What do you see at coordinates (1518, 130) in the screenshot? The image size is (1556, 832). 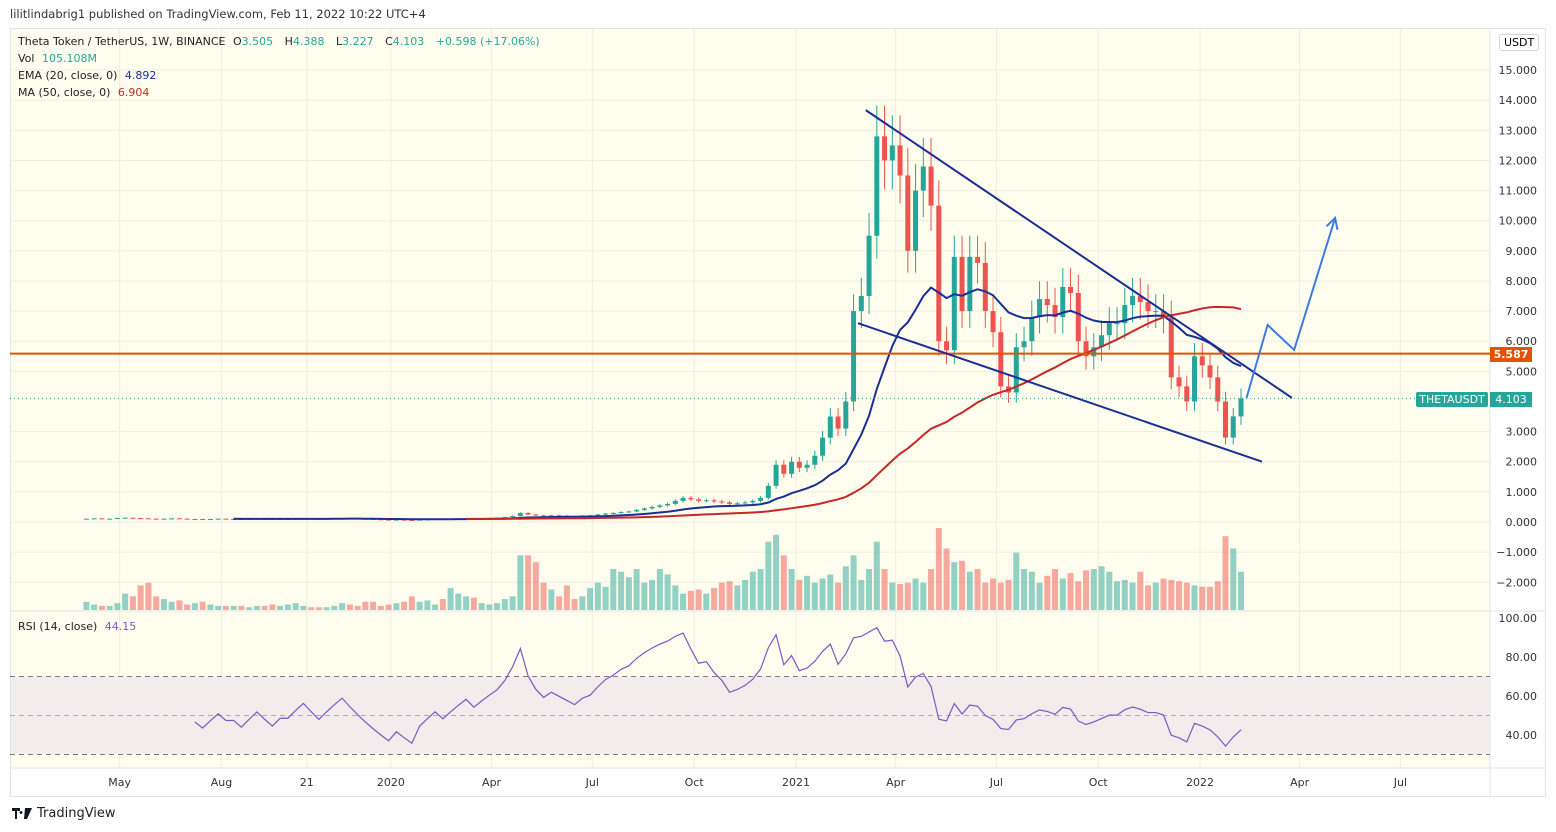 I see `y-tick-label: 13.000` at bounding box center [1518, 130].